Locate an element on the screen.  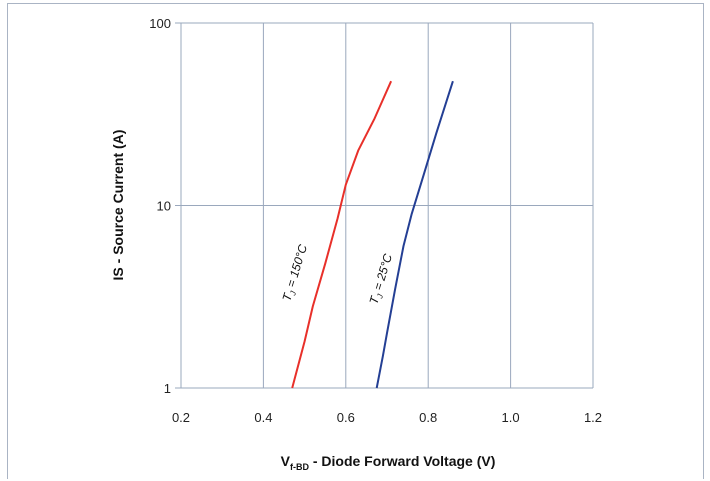
y-tick-labels: 1 10 100 is located at coordinates (160, 206).